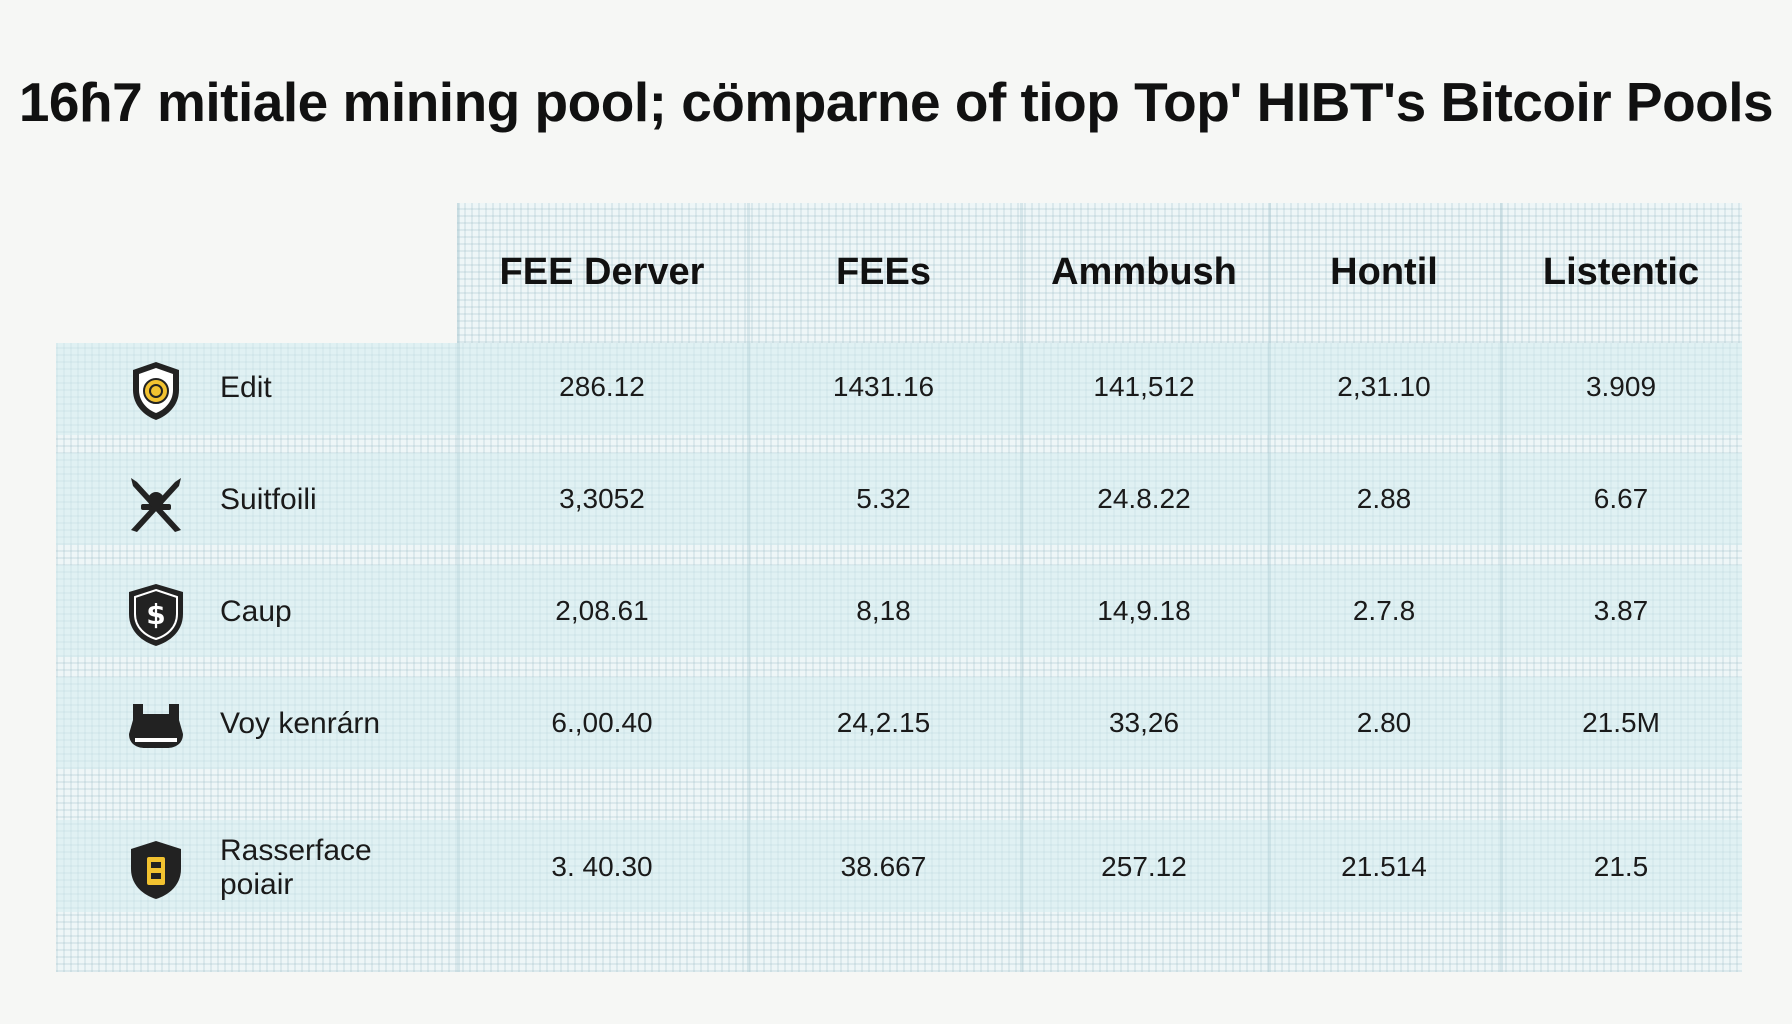 Image resolution: width=1792 pixels, height=1024 pixels. I want to click on table-cell: 257.12, so click(1144, 866).